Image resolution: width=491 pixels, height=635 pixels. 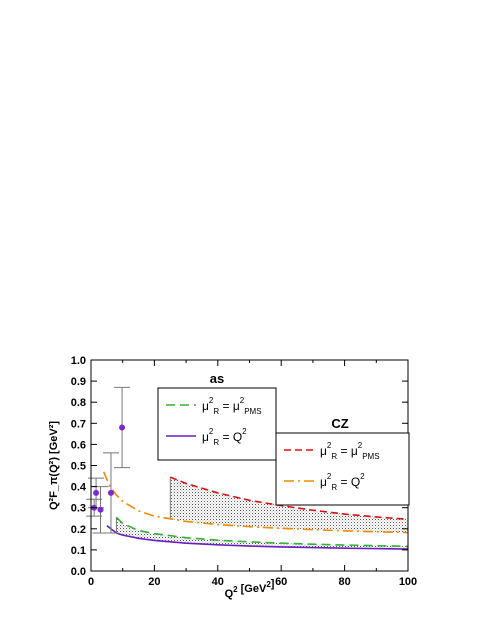 What do you see at coordinates (218, 582) in the screenshot?
I see `x-tick-label: 40` at bounding box center [218, 582].